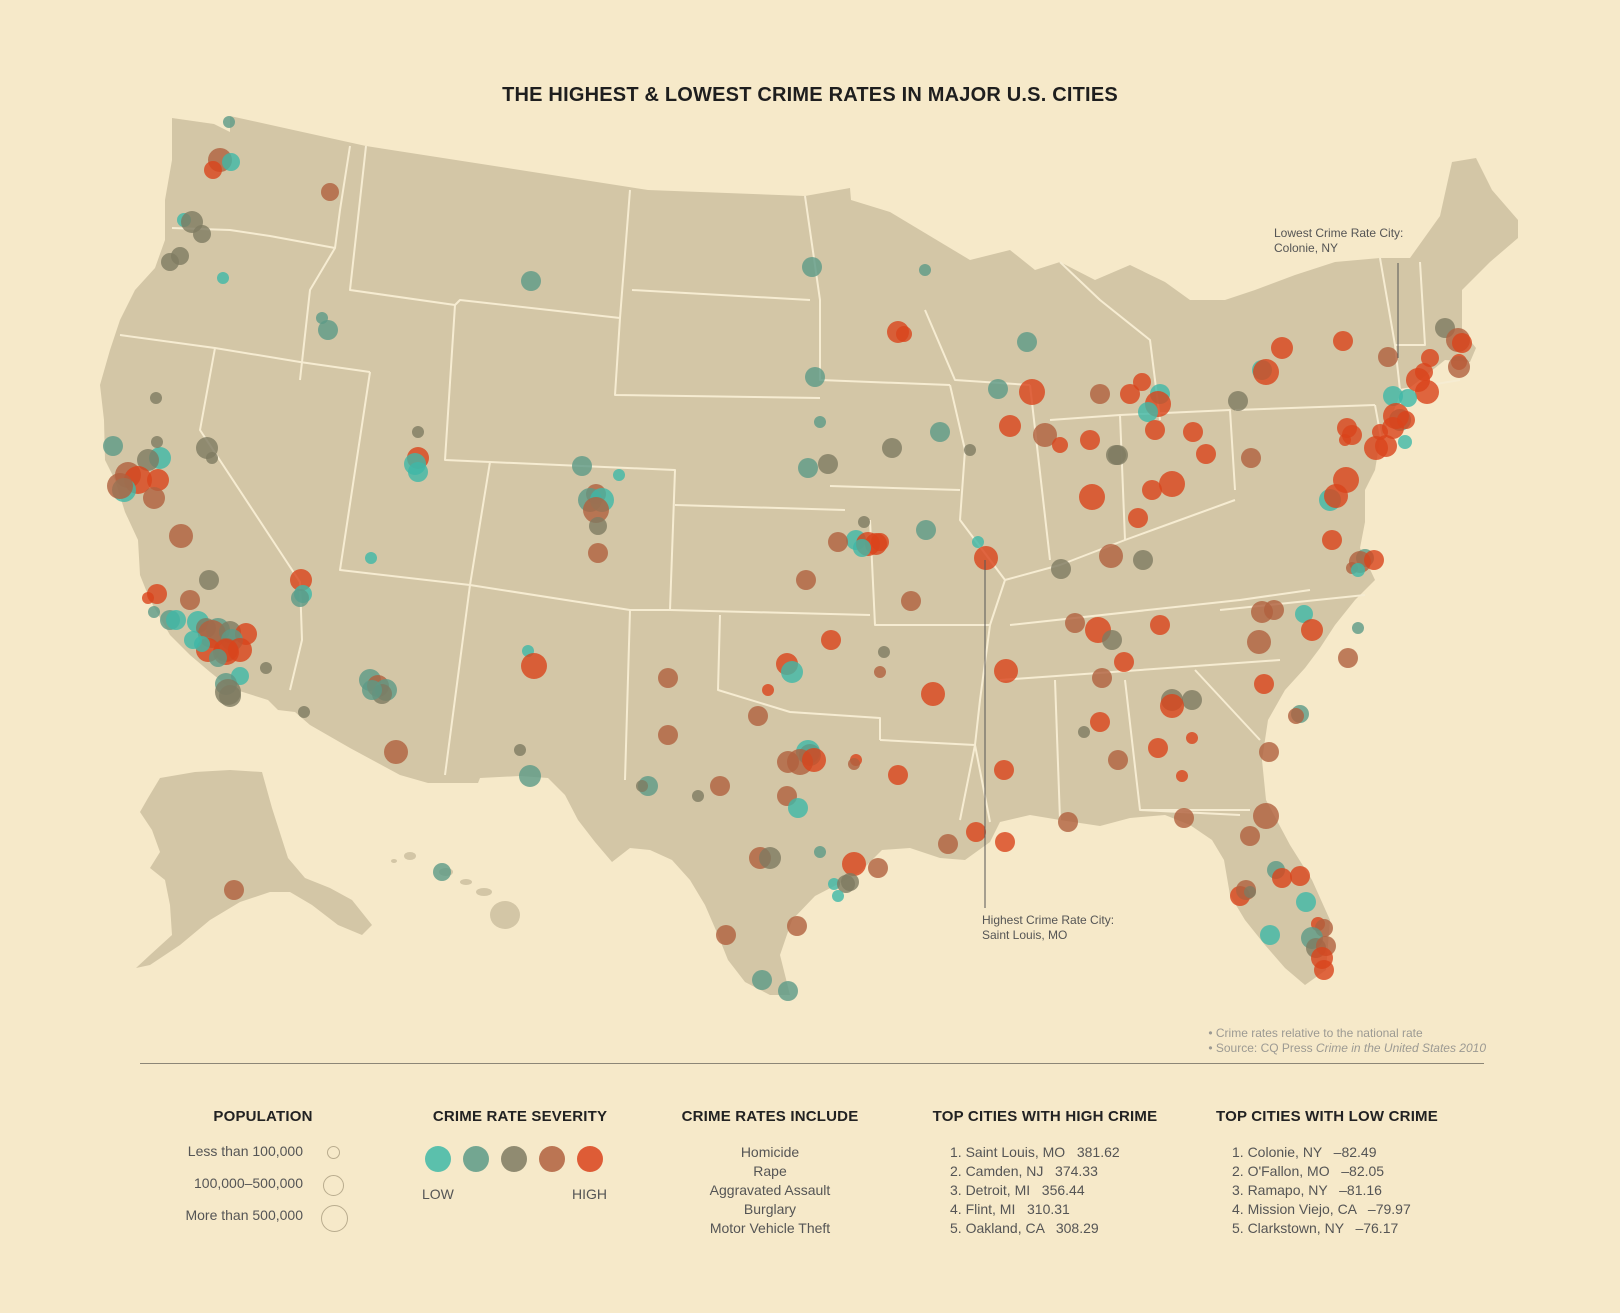 The width and height of the screenshot is (1620, 1313). Describe the element at coordinates (1040, 472) in the screenshot. I see `border-il-in` at that location.